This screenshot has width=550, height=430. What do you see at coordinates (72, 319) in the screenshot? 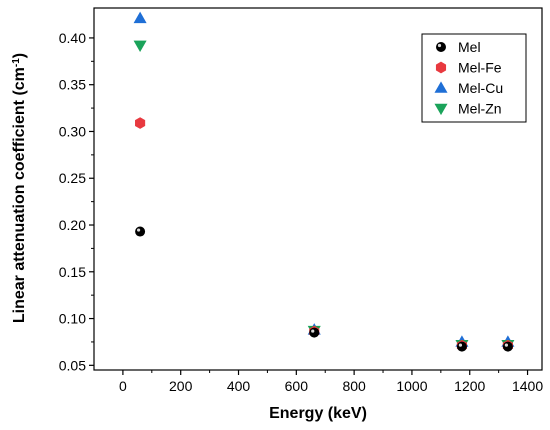
I see `y-tick-label: 0.10` at bounding box center [72, 319].